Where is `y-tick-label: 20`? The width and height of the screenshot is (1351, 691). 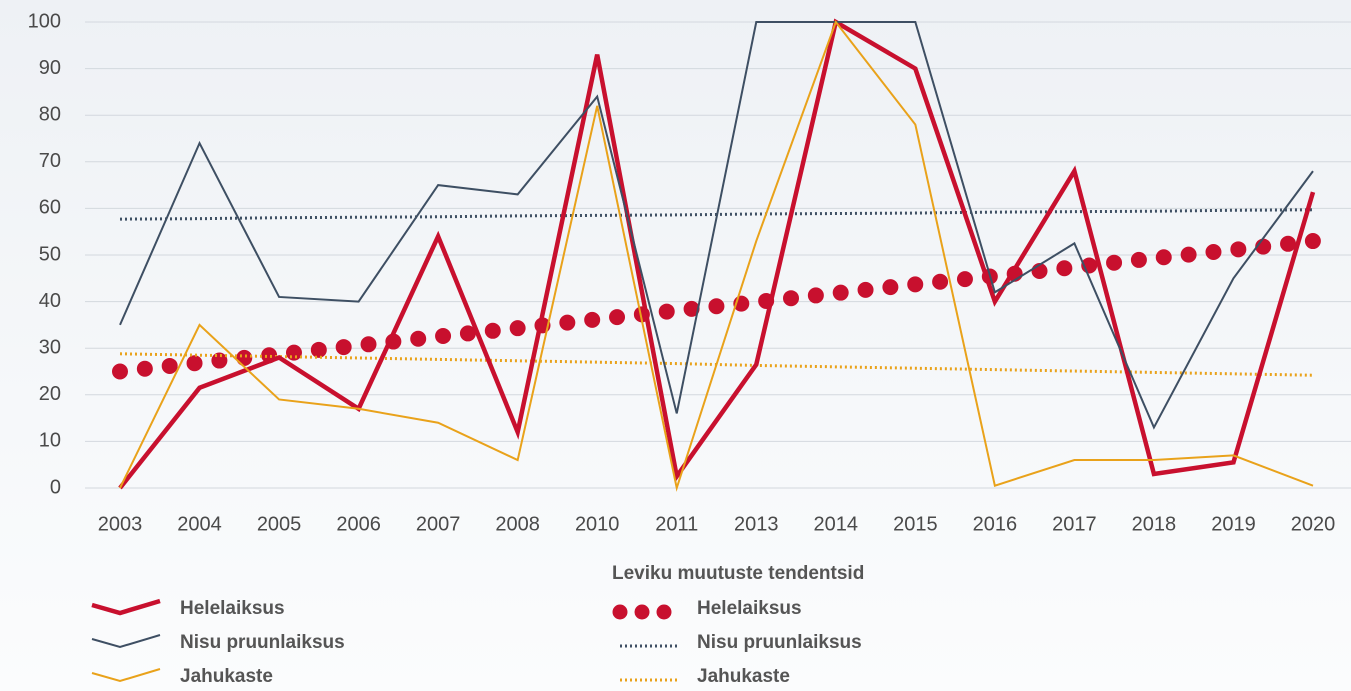
y-tick-label: 20 is located at coordinates (50, 394).